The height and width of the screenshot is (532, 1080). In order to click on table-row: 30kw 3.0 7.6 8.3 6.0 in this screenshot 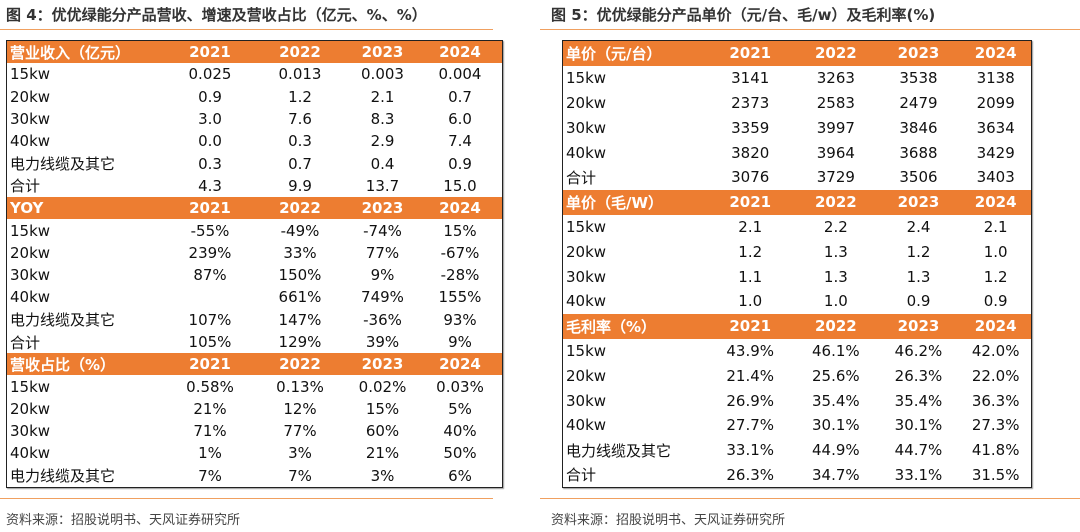, I will do `click(254, 119)`.